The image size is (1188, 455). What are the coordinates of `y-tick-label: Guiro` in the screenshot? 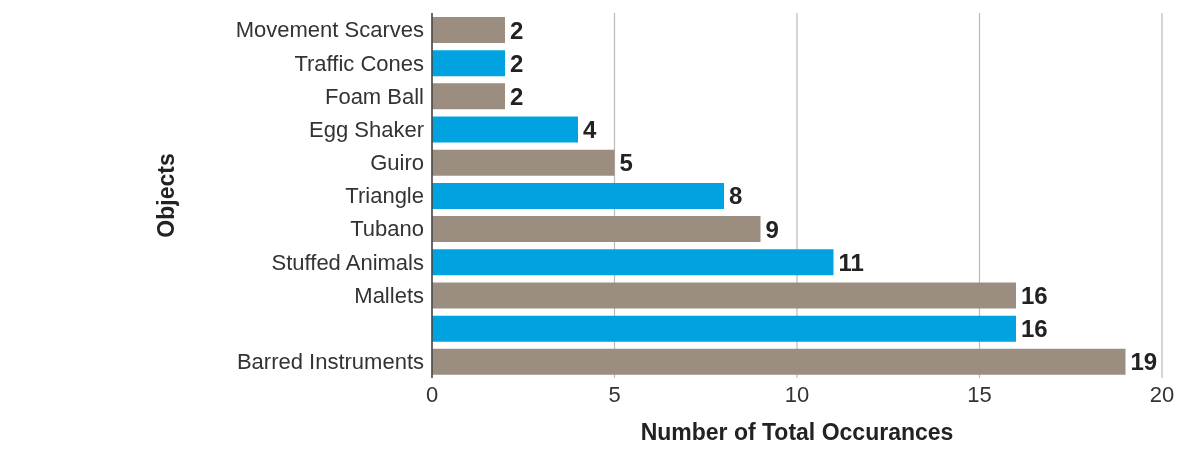 It's located at (397, 163).